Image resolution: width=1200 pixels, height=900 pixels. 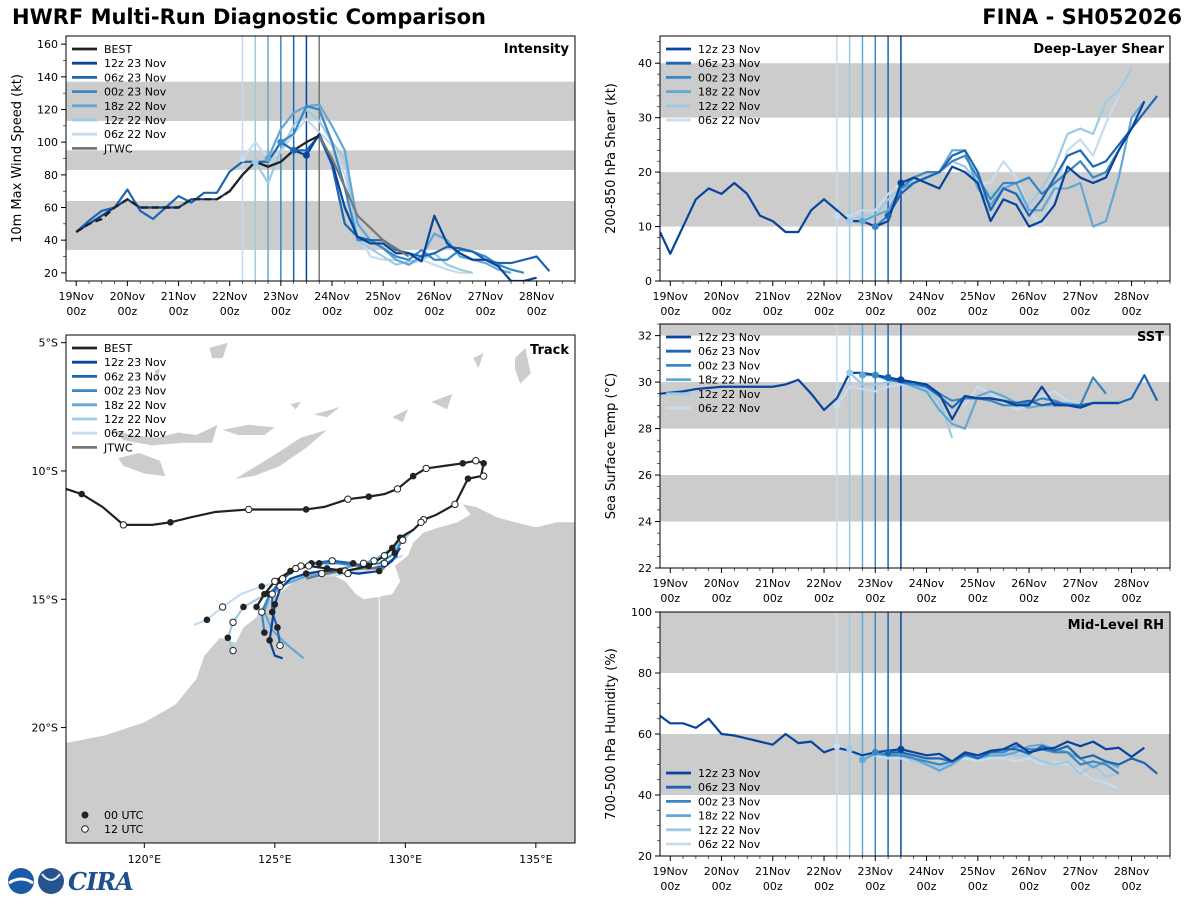 What do you see at coordinates (901, 183) in the screenshot?
I see `init-marker-12z-23-nov` at bounding box center [901, 183].